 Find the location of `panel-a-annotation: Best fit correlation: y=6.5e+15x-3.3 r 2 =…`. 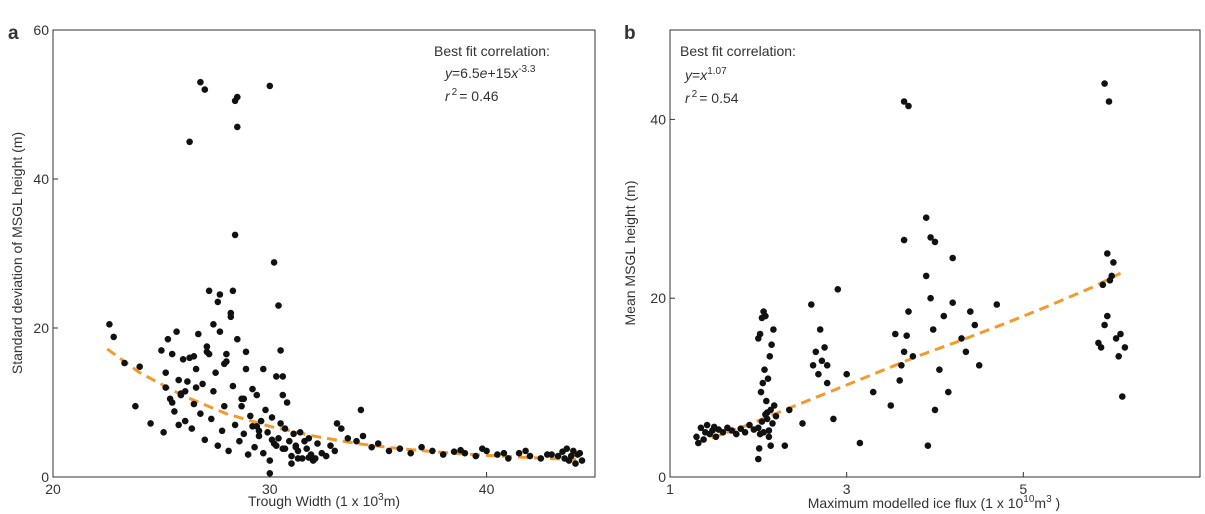

panel-a-annotation: Best fit correlation: y=6.5e+15x-3.3 r 2 =… is located at coordinates (492, 73).